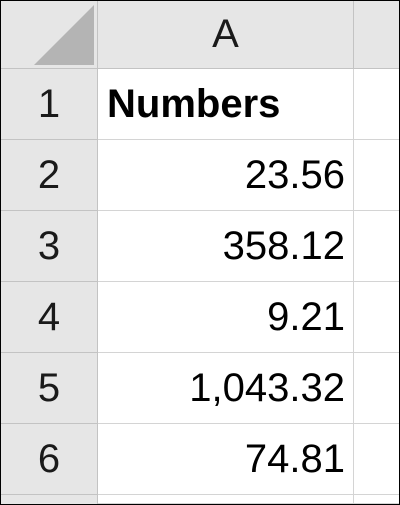 Image resolution: width=400 pixels, height=505 pixels. I want to click on column-header-a: A, so click(226, 35).